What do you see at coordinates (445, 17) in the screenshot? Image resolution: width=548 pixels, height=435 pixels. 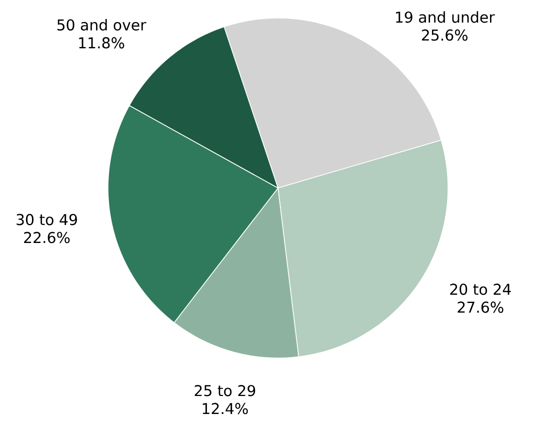 I see `slice-label: 19 and under` at bounding box center [445, 17].